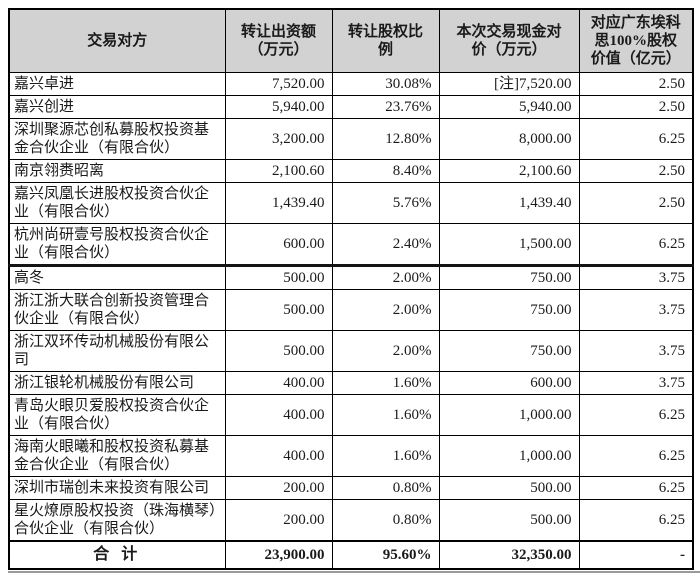  Describe the element at coordinates (117, 84) in the screenshot. I see `counterparty-cell: 嘉兴卓进` at that location.